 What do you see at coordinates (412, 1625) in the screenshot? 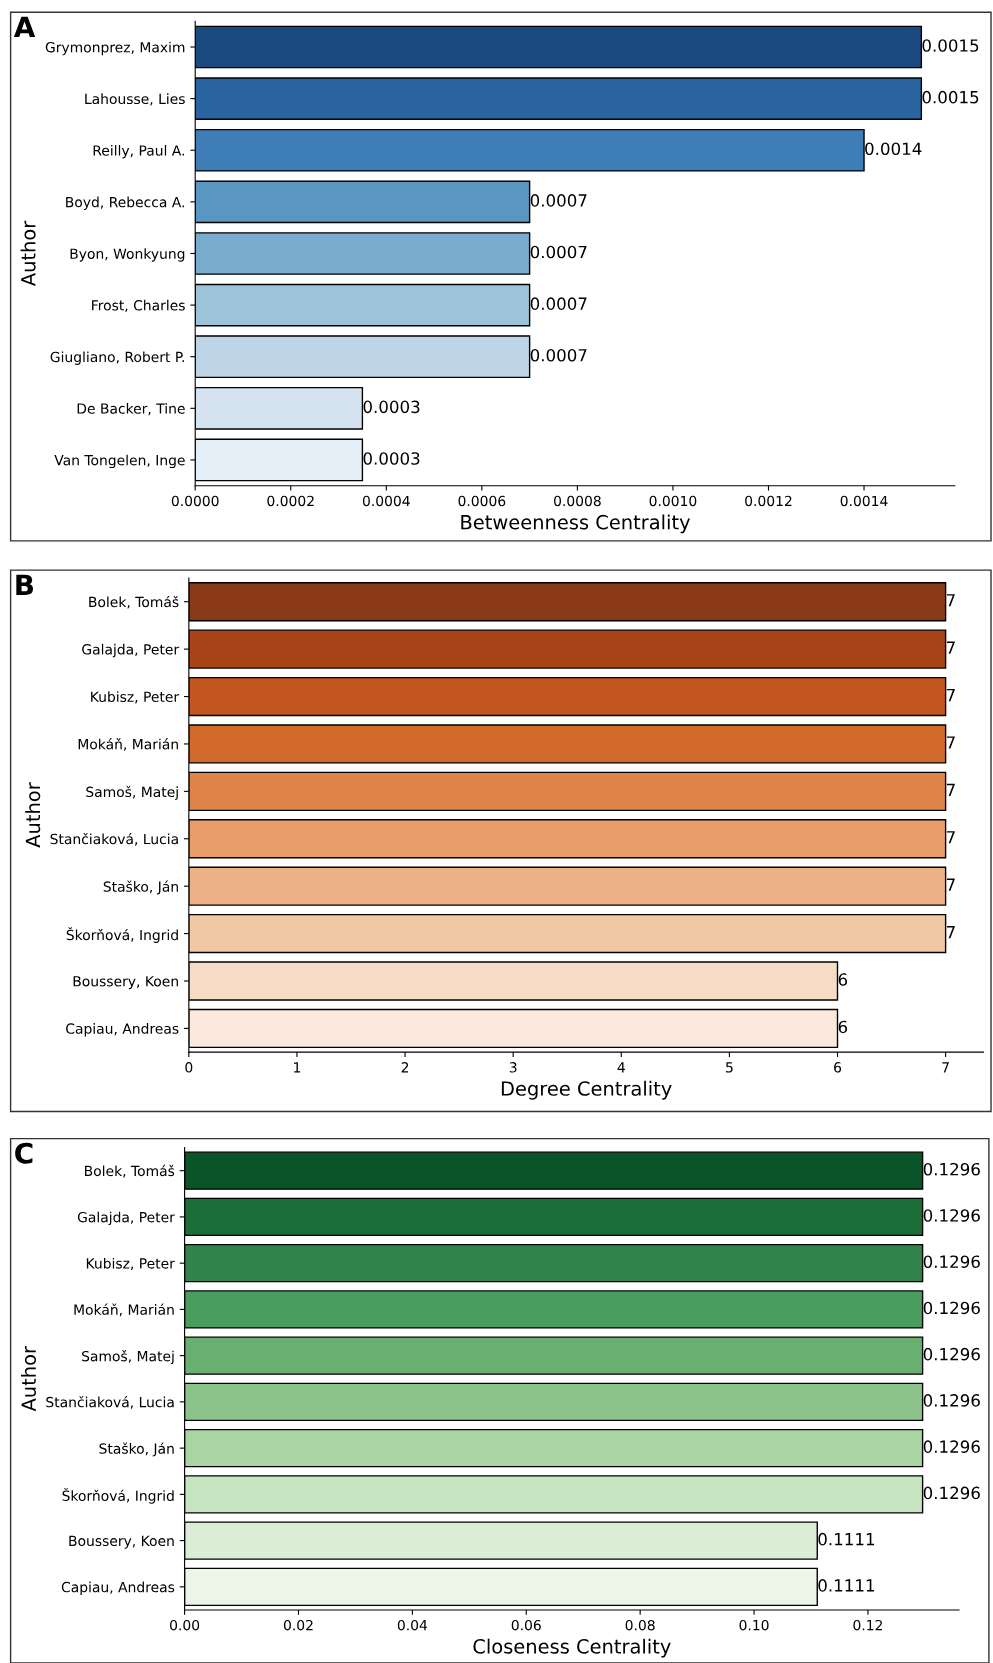
I see `x-tick-label: 0.04` at bounding box center [412, 1625].